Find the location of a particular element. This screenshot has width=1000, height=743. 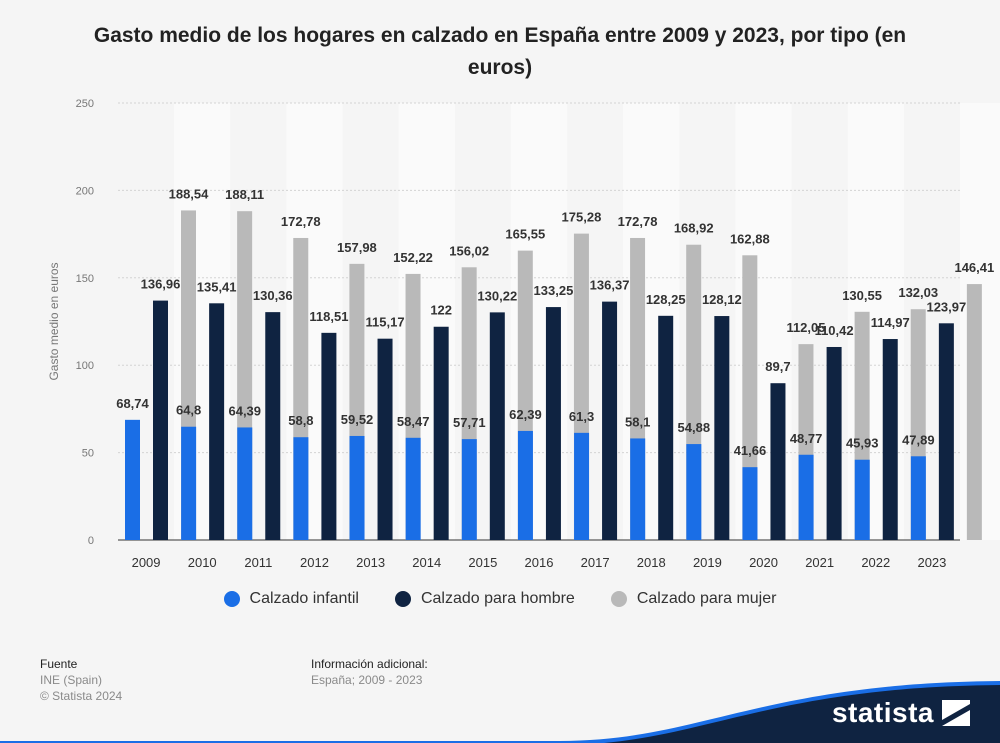

legend-dot-mujer is located at coordinates (618, 599).